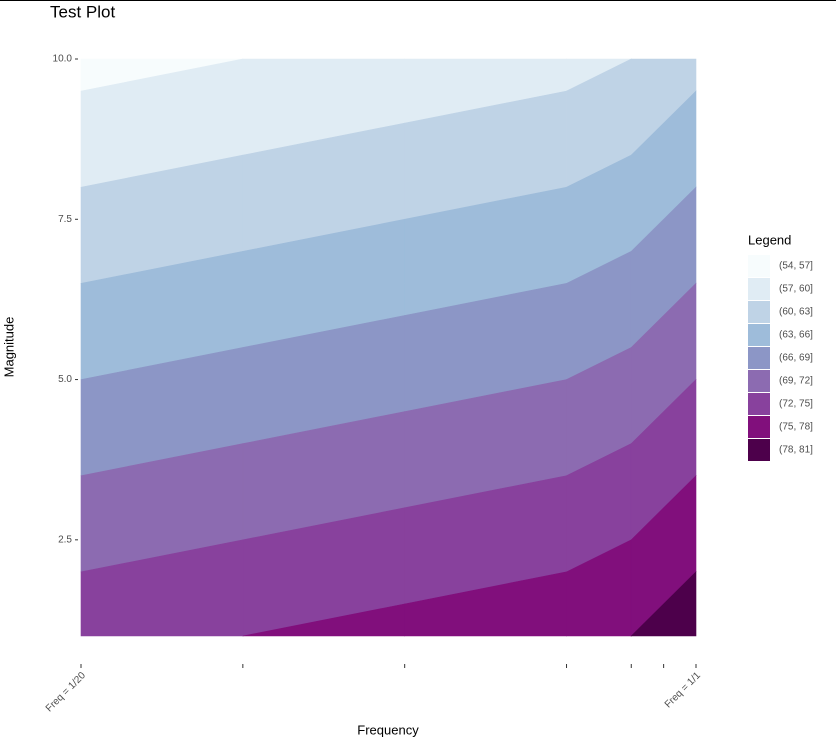  What do you see at coordinates (65, 539) in the screenshot?
I see `y-tick-label: 2.5` at bounding box center [65, 539].